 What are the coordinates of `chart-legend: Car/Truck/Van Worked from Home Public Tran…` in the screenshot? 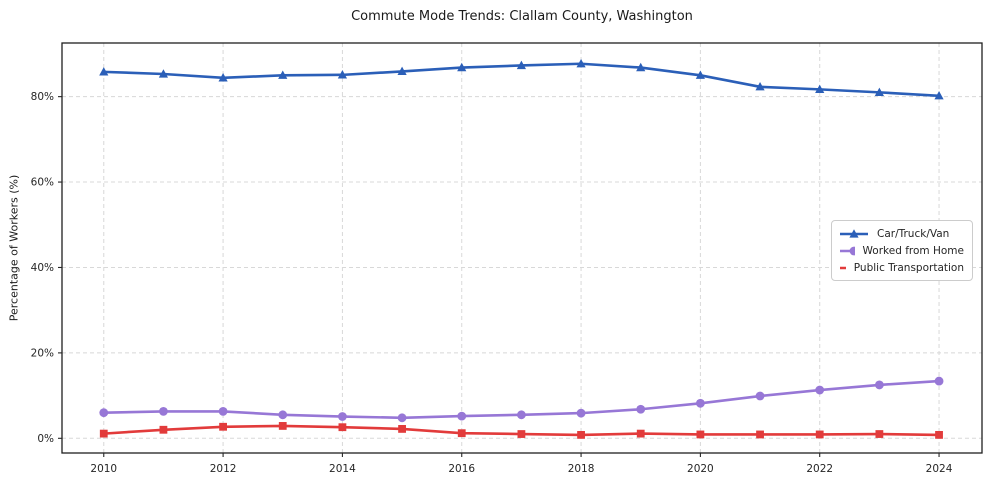 It's located at (902, 250).